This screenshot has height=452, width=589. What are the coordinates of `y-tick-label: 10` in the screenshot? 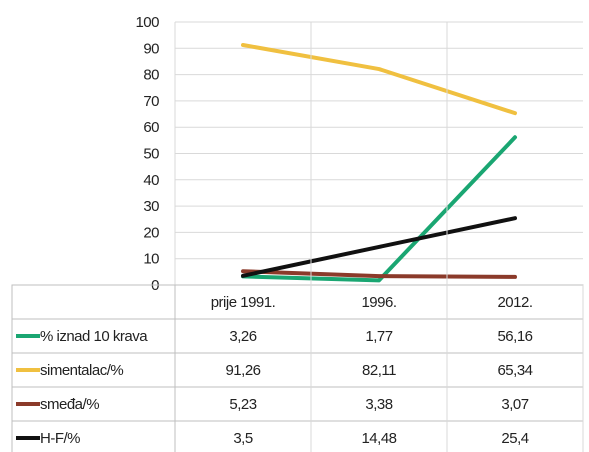 It's located at (151, 259).